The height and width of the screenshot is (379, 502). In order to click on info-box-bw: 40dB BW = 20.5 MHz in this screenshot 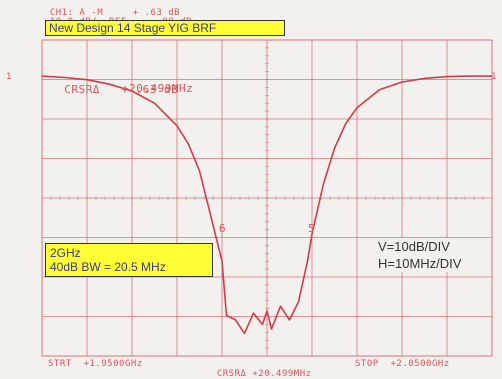, I will do `click(108, 267)`.